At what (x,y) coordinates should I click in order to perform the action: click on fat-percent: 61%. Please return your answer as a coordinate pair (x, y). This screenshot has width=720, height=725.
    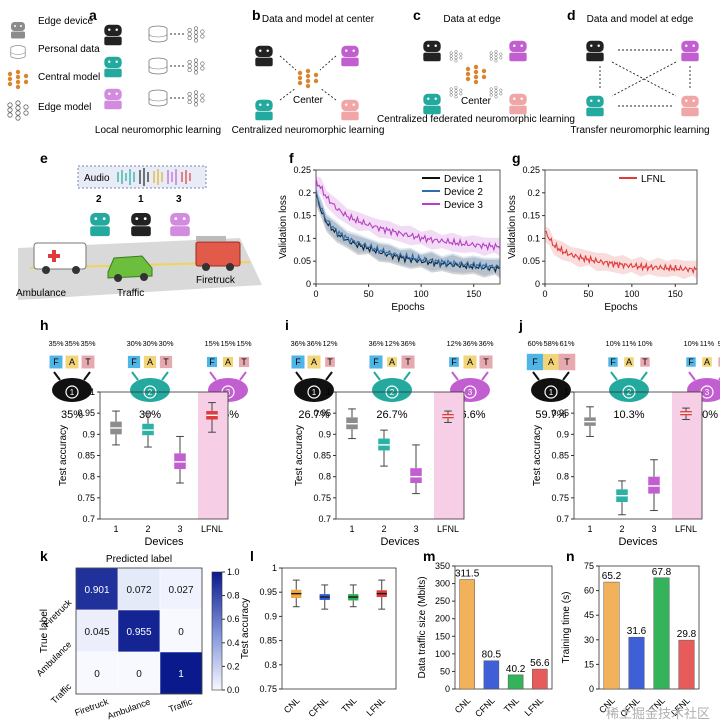
    Looking at the image, I should click on (566, 343).